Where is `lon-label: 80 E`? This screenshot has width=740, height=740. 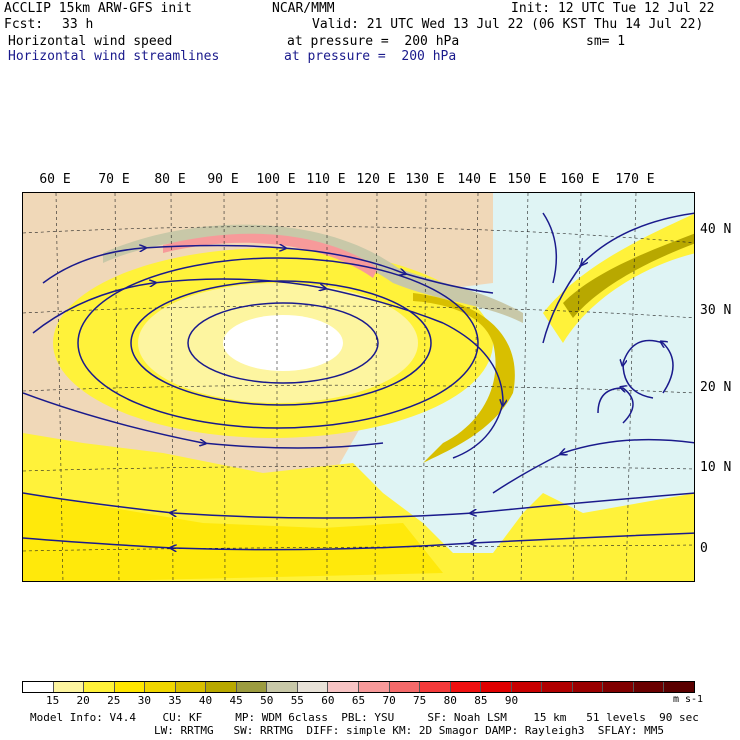 lon-label: 80 E is located at coordinates (170, 179).